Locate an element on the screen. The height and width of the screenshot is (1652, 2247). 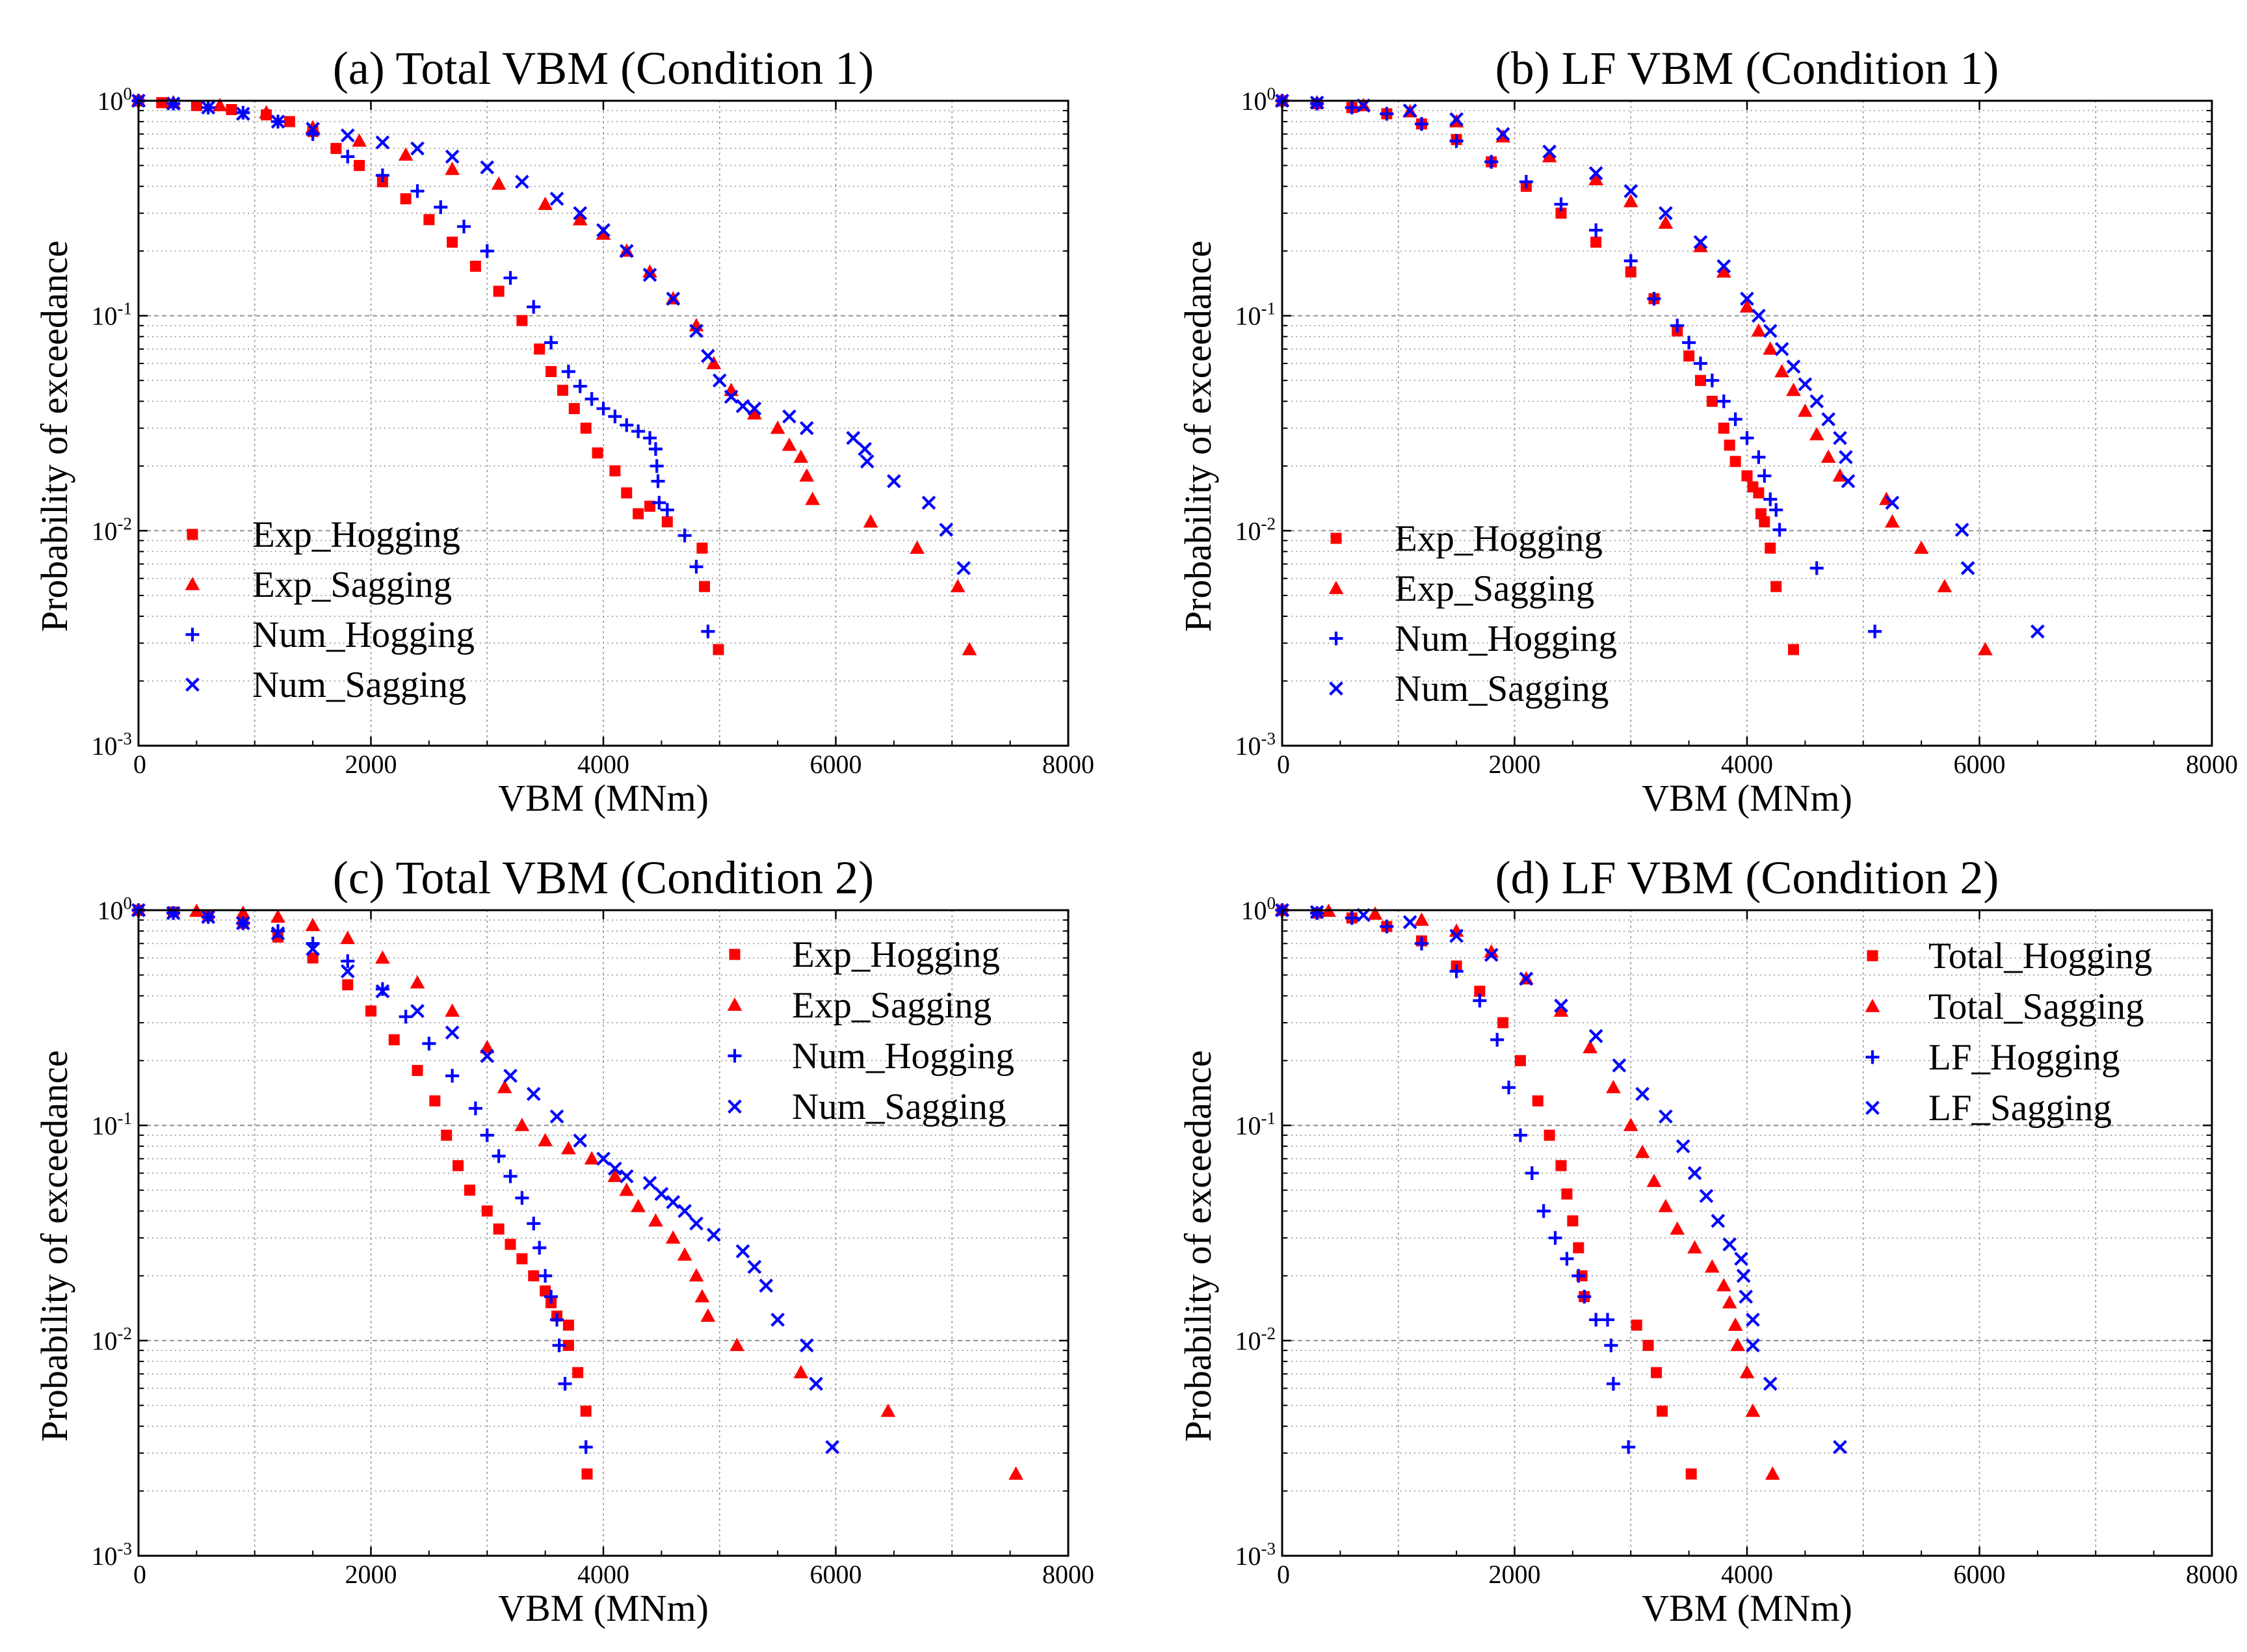
legend-label: Num_Sagging is located at coordinates (1502, 688).